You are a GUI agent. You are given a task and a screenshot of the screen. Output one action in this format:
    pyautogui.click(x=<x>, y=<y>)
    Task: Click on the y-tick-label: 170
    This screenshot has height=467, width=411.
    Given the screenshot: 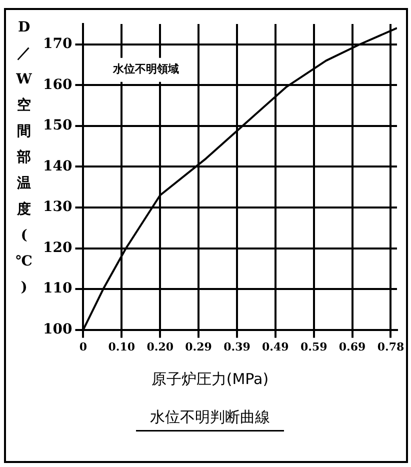 What is the action you would take?
    pyautogui.click(x=57, y=44)
    